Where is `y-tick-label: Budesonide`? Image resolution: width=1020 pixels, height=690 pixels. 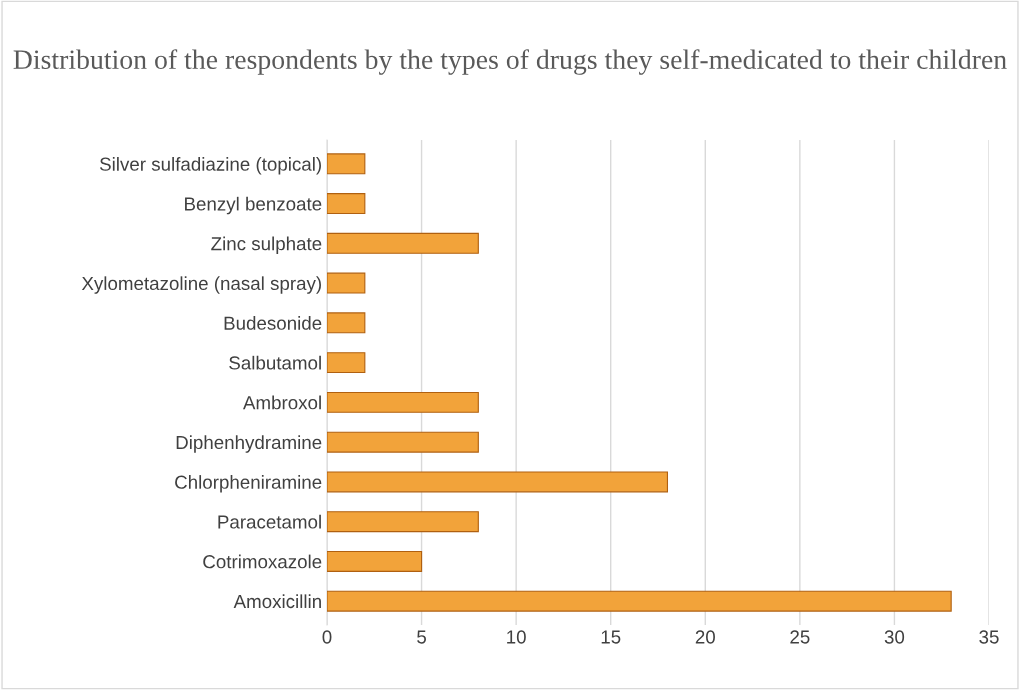
y-tick-label: Budesonide is located at coordinates (273, 323).